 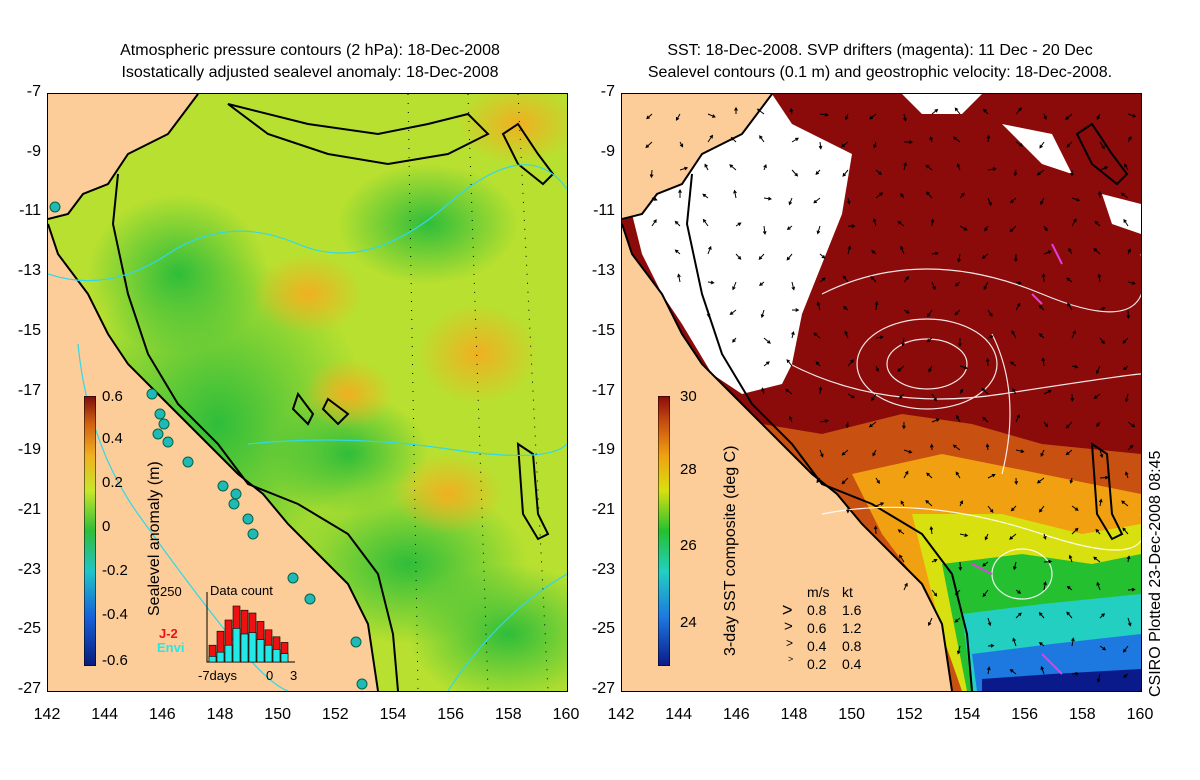 I want to click on right-y-tick: -21, so click(x=603, y=509).